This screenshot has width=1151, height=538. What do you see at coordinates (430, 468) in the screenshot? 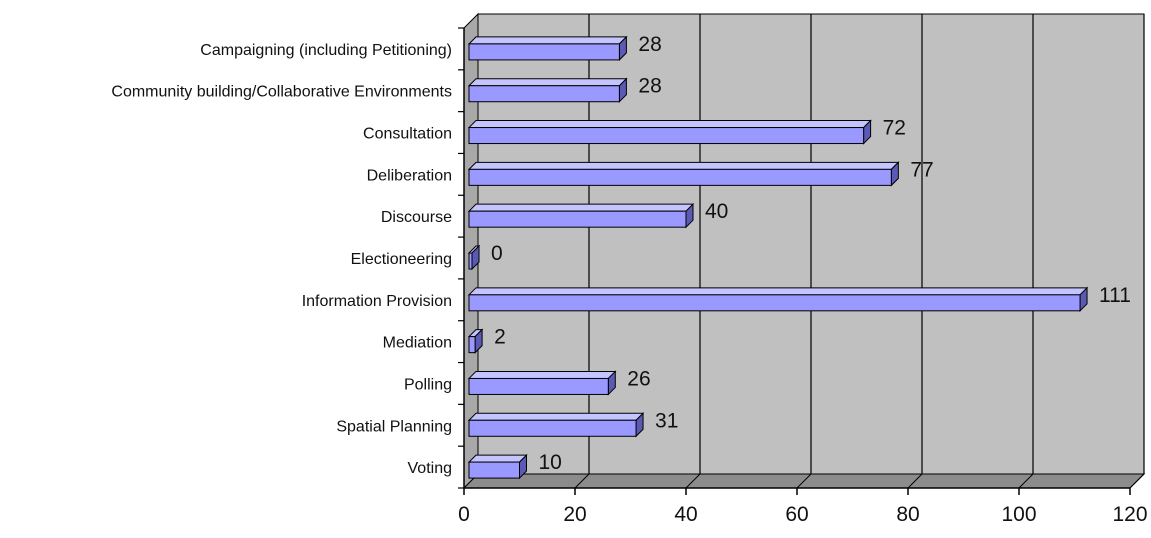
I see `category-label: Voting` at bounding box center [430, 468].